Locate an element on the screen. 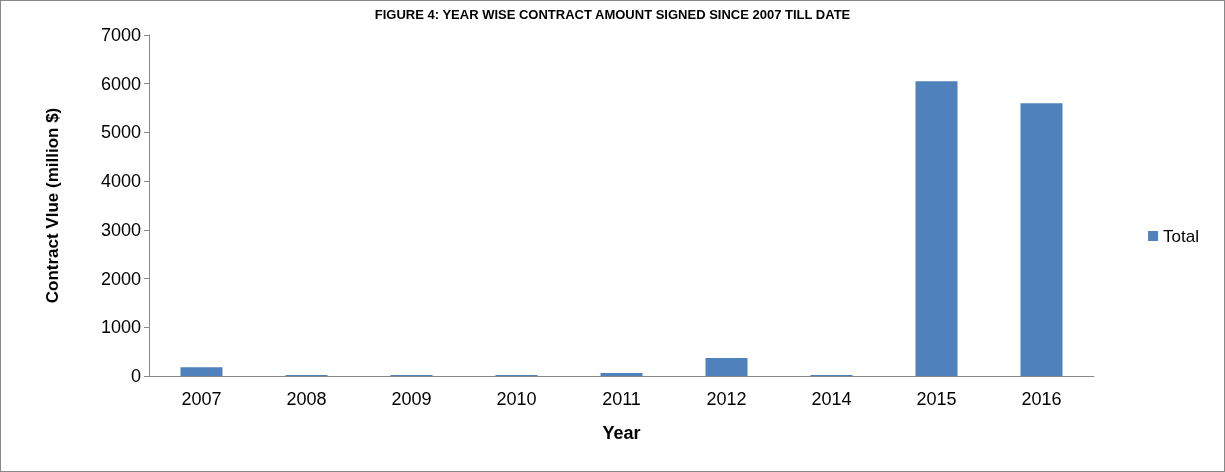 The width and height of the screenshot is (1225, 472). y-tick-label: 0 is located at coordinates (135, 376).